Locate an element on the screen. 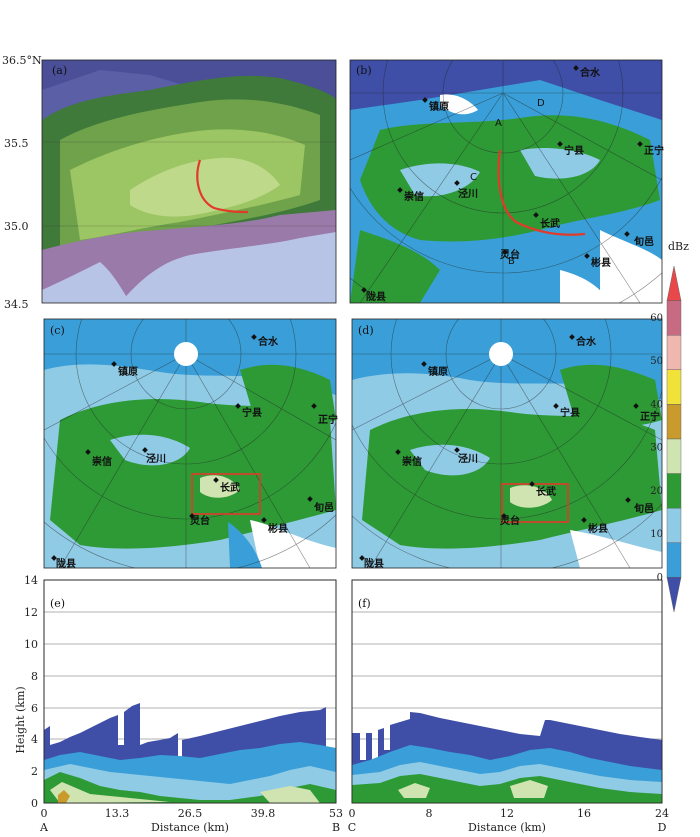  xtick-e-2: 26.5 is located at coordinates (190, 813).